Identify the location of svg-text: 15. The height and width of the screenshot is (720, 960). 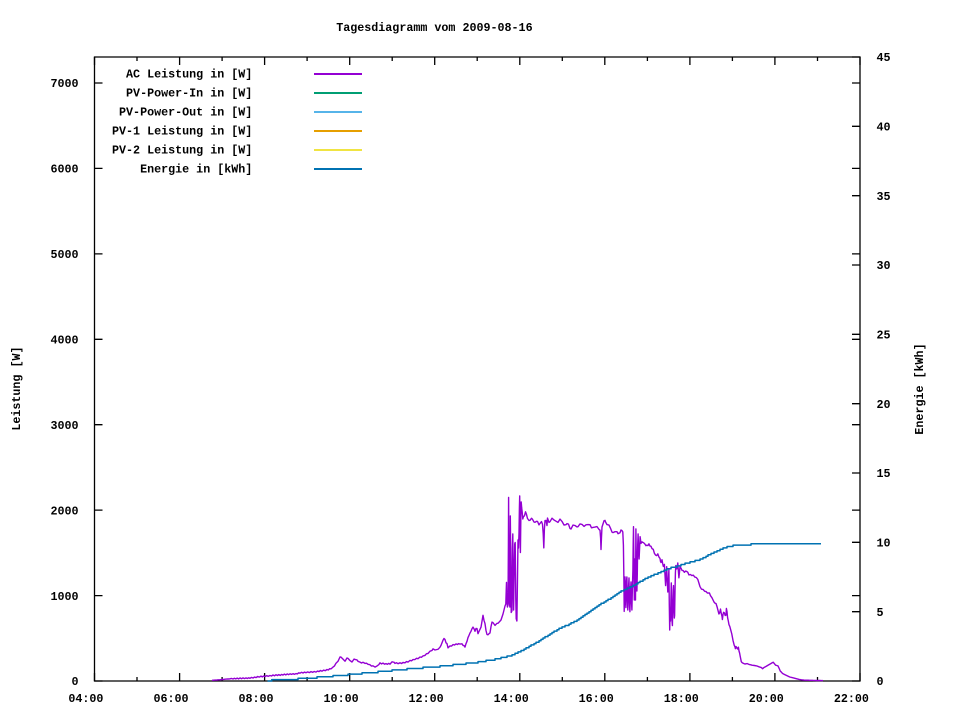
(884, 474).